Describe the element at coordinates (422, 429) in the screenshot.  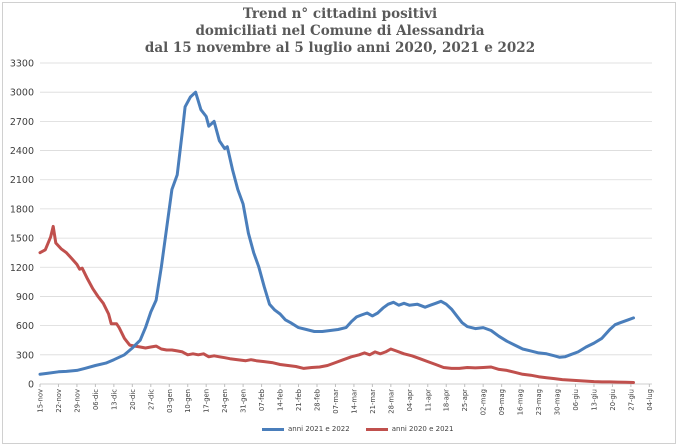
I see `legend-label-2020-2021: anni 2020 e 2021` at that location.